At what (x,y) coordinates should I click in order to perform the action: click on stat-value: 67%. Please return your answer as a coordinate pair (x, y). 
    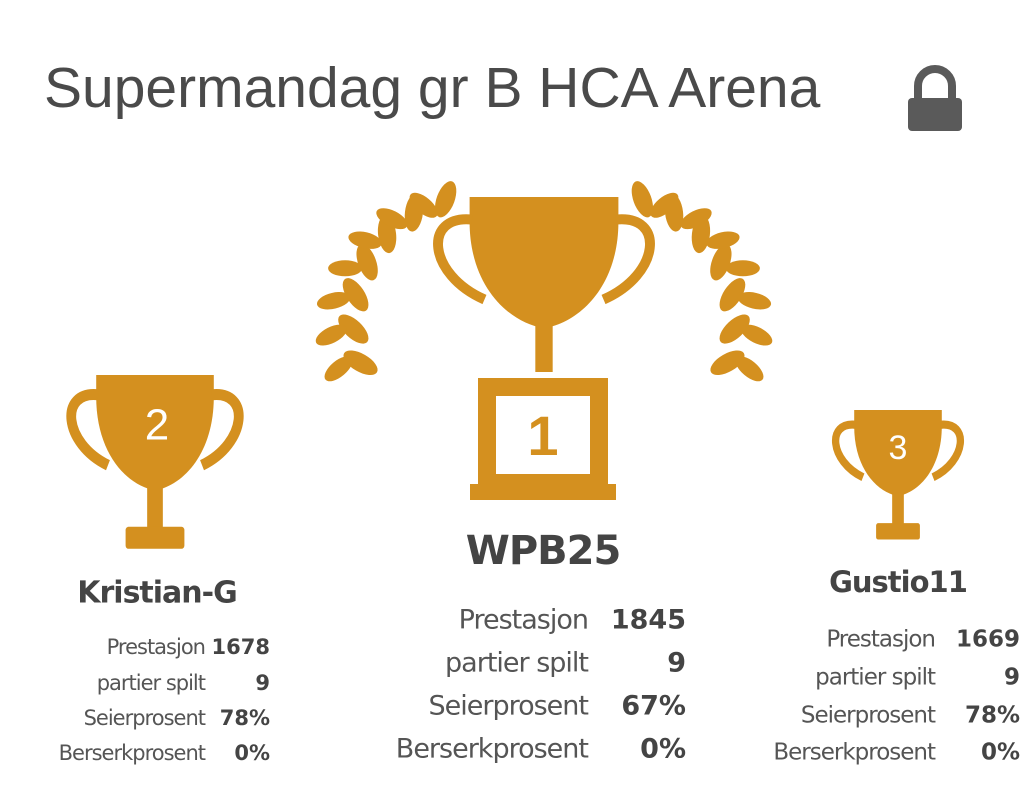
    Looking at the image, I should click on (653, 706).